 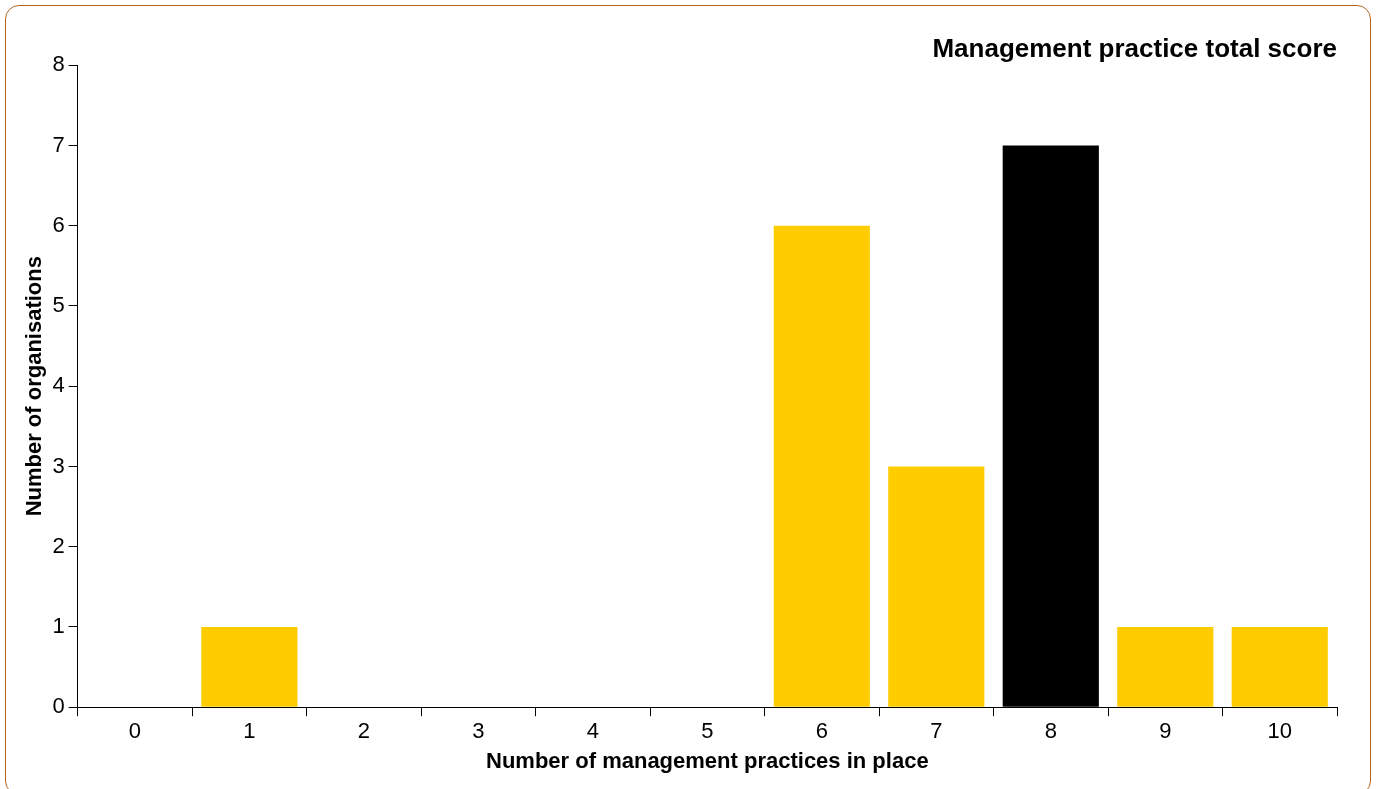 I want to click on x-tick-label: 1, so click(x=249, y=731).